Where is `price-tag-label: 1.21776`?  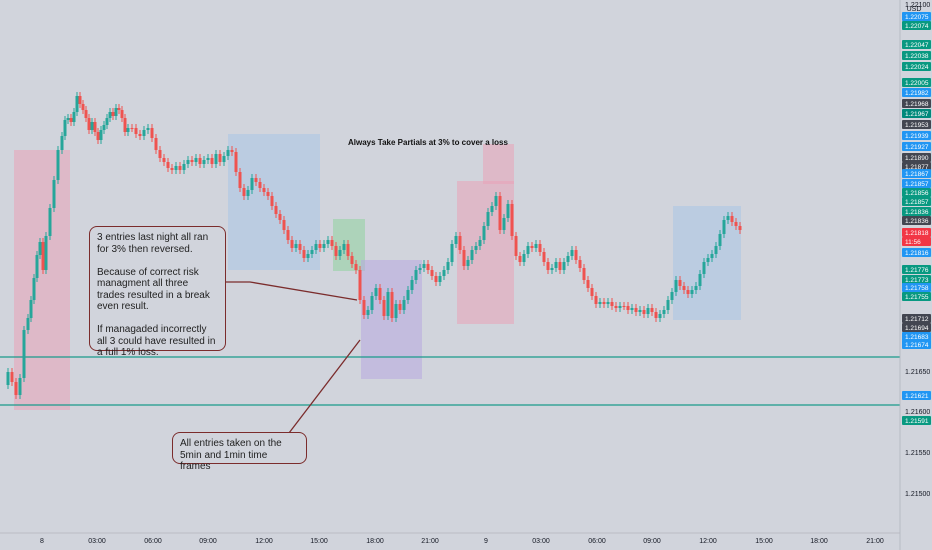 price-tag-label: 1.21776 is located at coordinates (917, 270).